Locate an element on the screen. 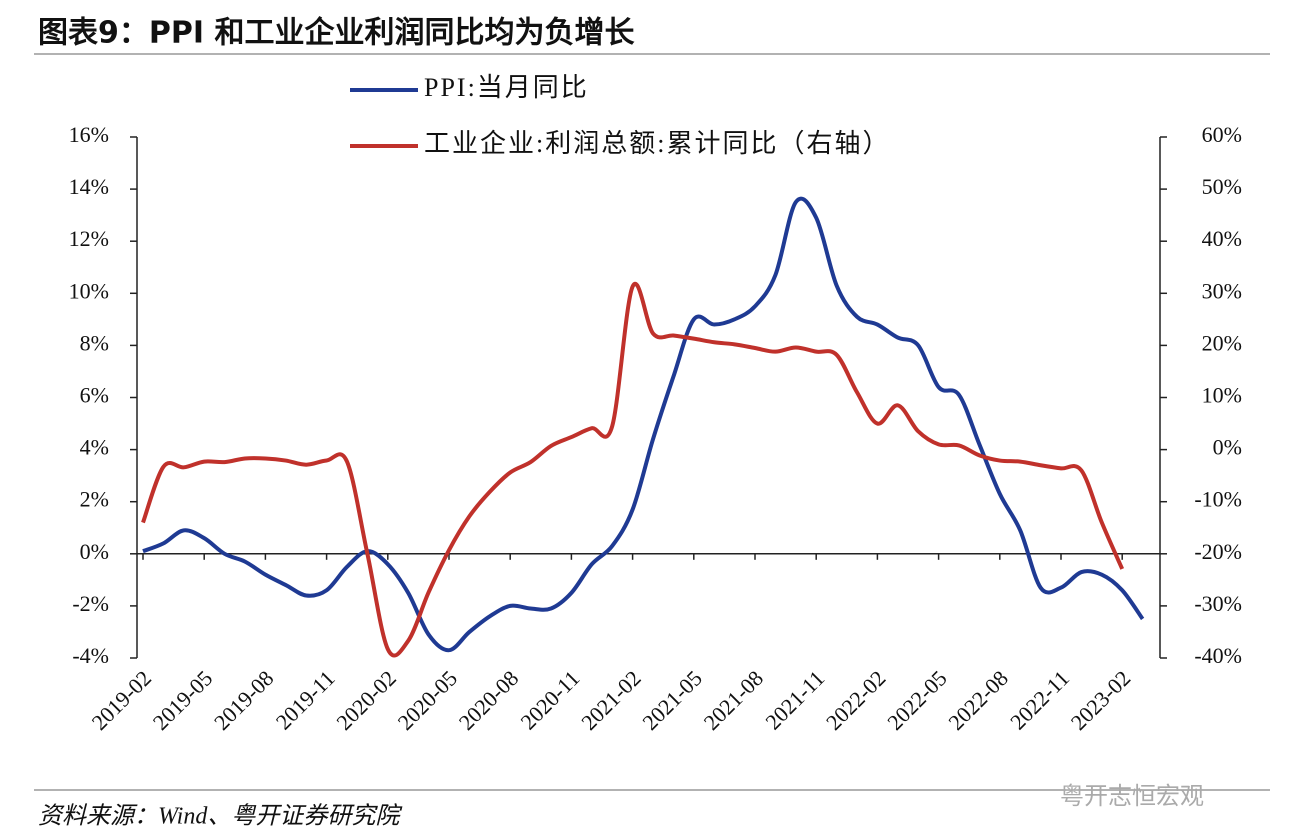 This screenshot has width=1296, height=832. y-tick-label: 4% is located at coordinates (94, 447).